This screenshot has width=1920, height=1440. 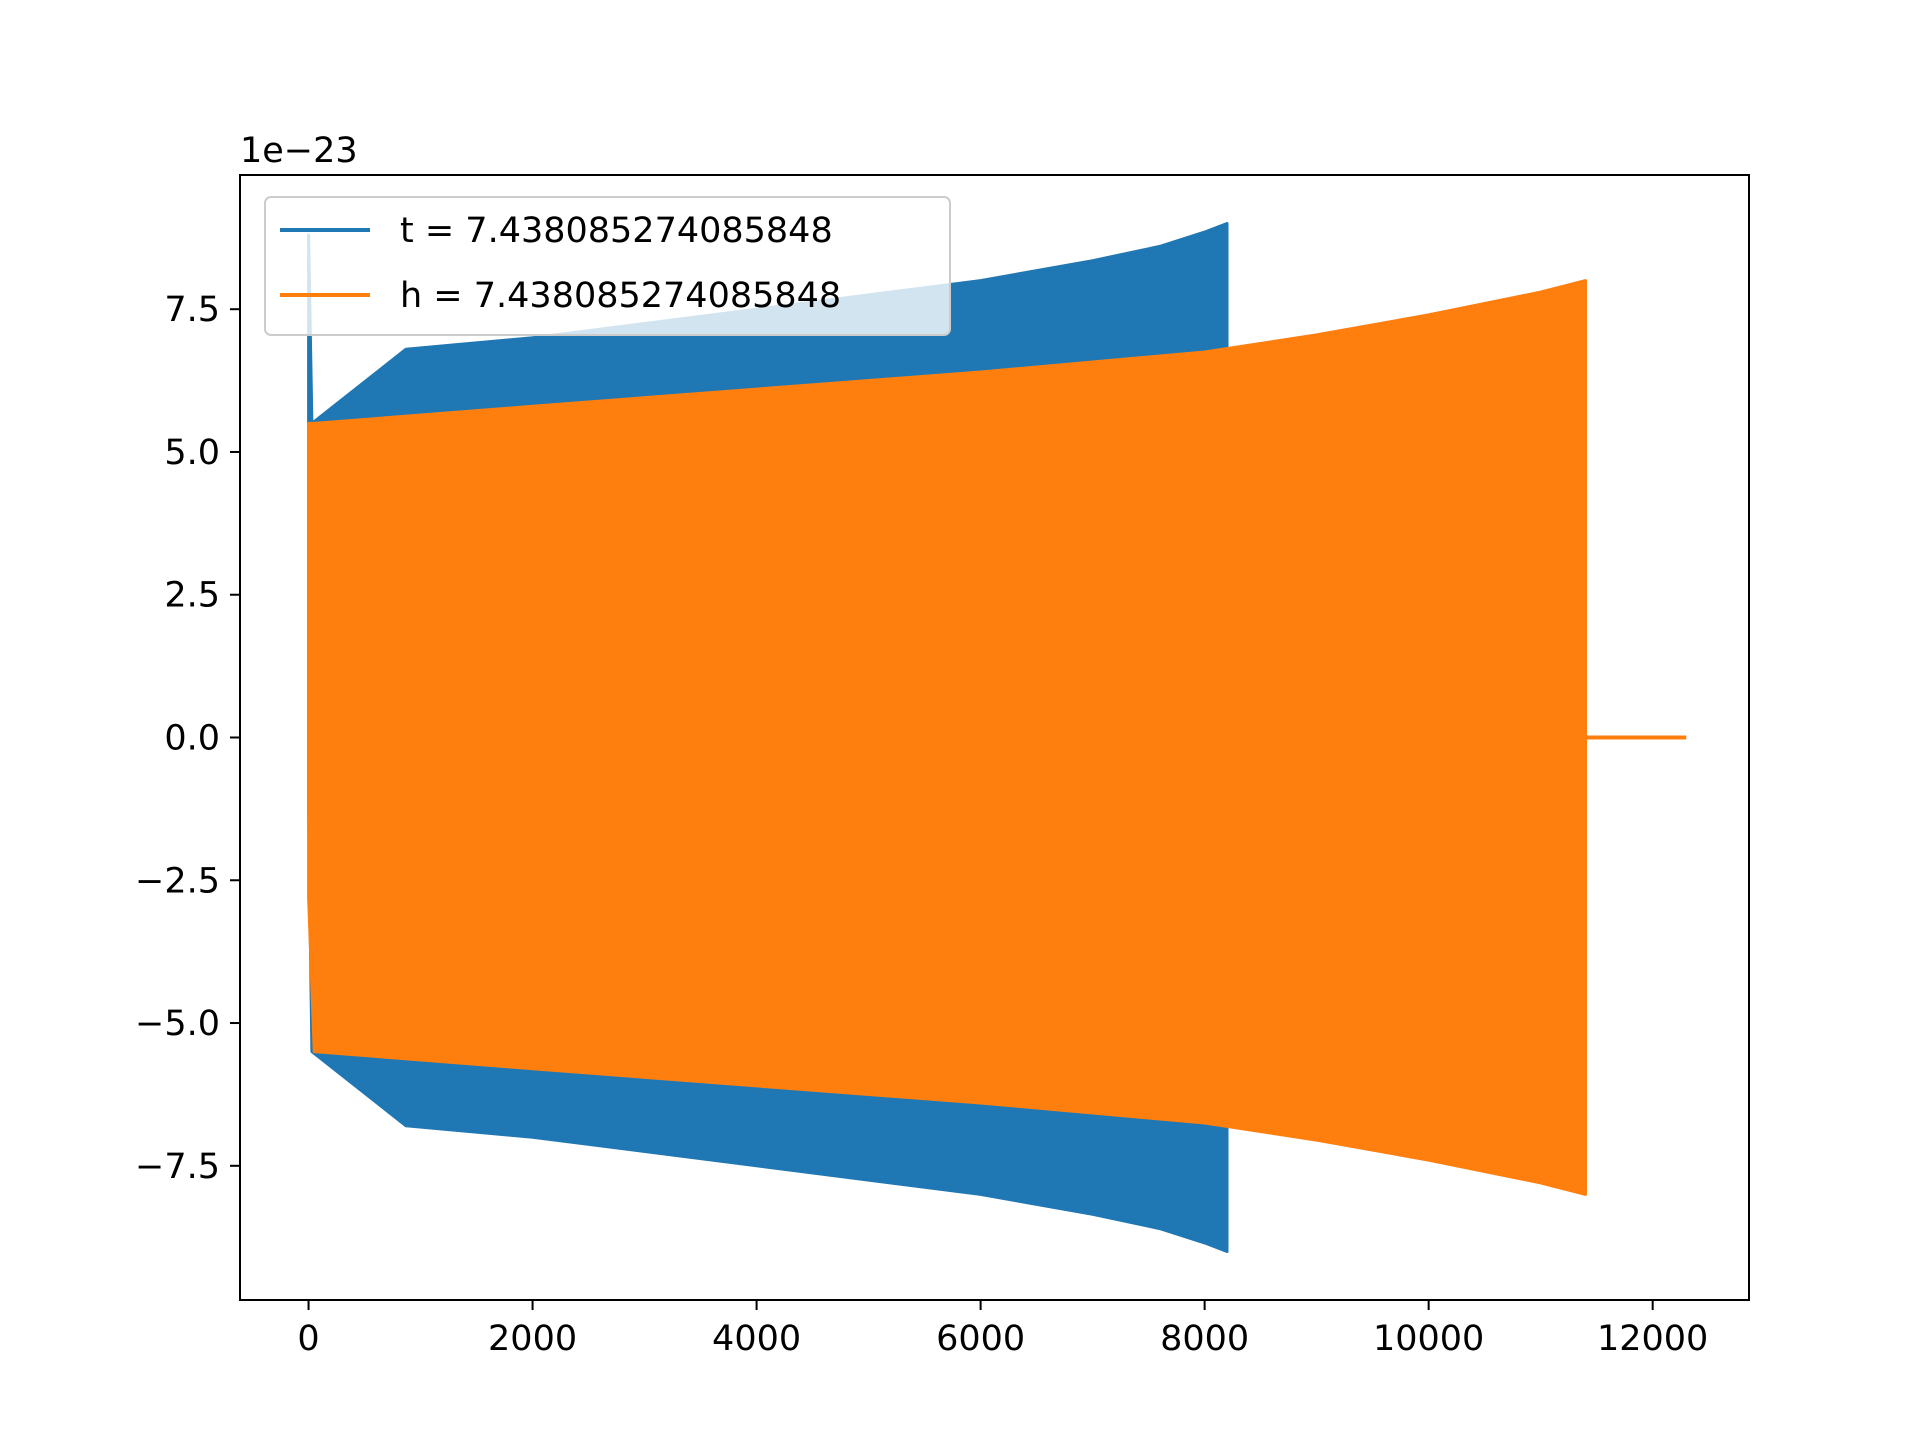 I want to click on x-axis: 0 2000 4000 6000 8000 10000 12000, so click(x=1002, y=1329).